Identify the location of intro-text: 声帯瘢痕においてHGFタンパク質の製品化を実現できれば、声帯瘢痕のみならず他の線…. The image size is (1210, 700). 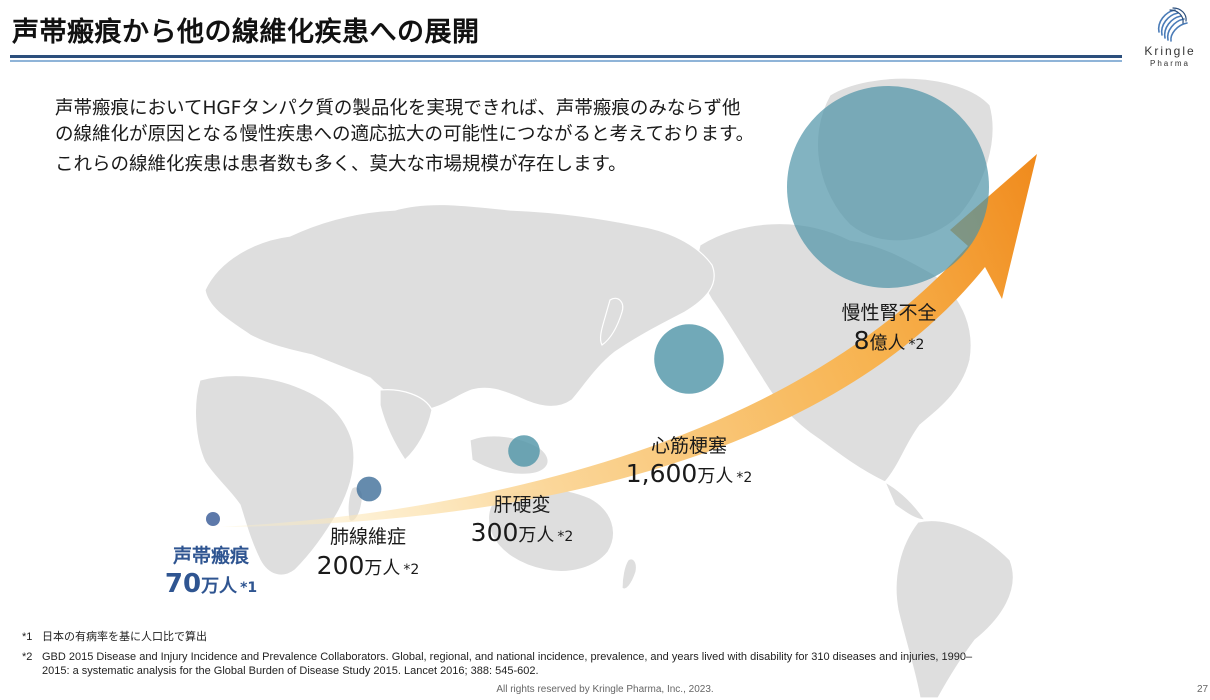
(405, 137).